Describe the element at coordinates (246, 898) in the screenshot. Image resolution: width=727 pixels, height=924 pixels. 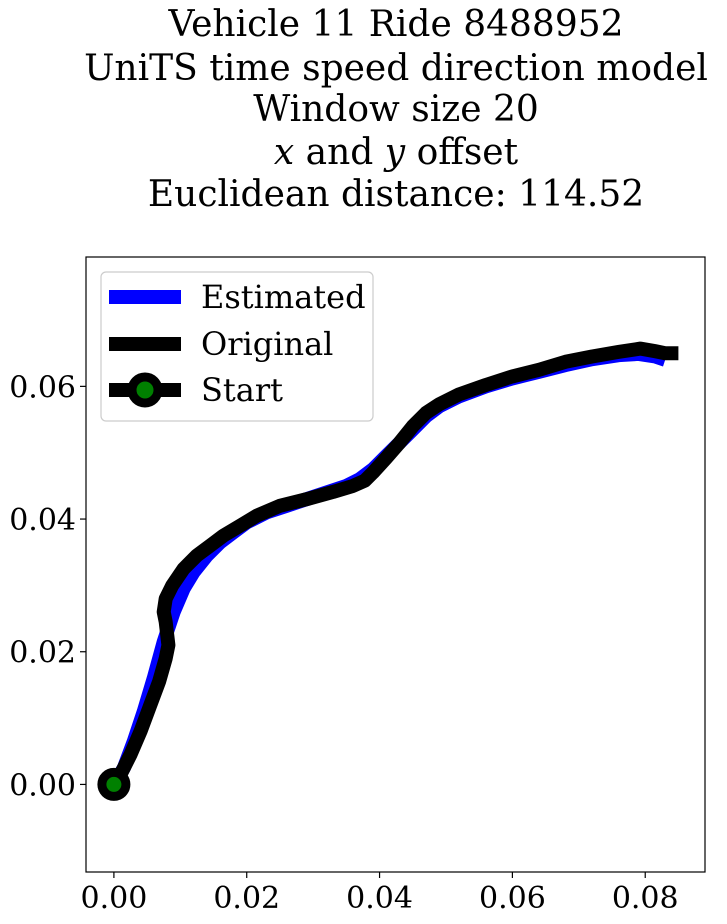
I see `x-tick-label: 0.02` at that location.